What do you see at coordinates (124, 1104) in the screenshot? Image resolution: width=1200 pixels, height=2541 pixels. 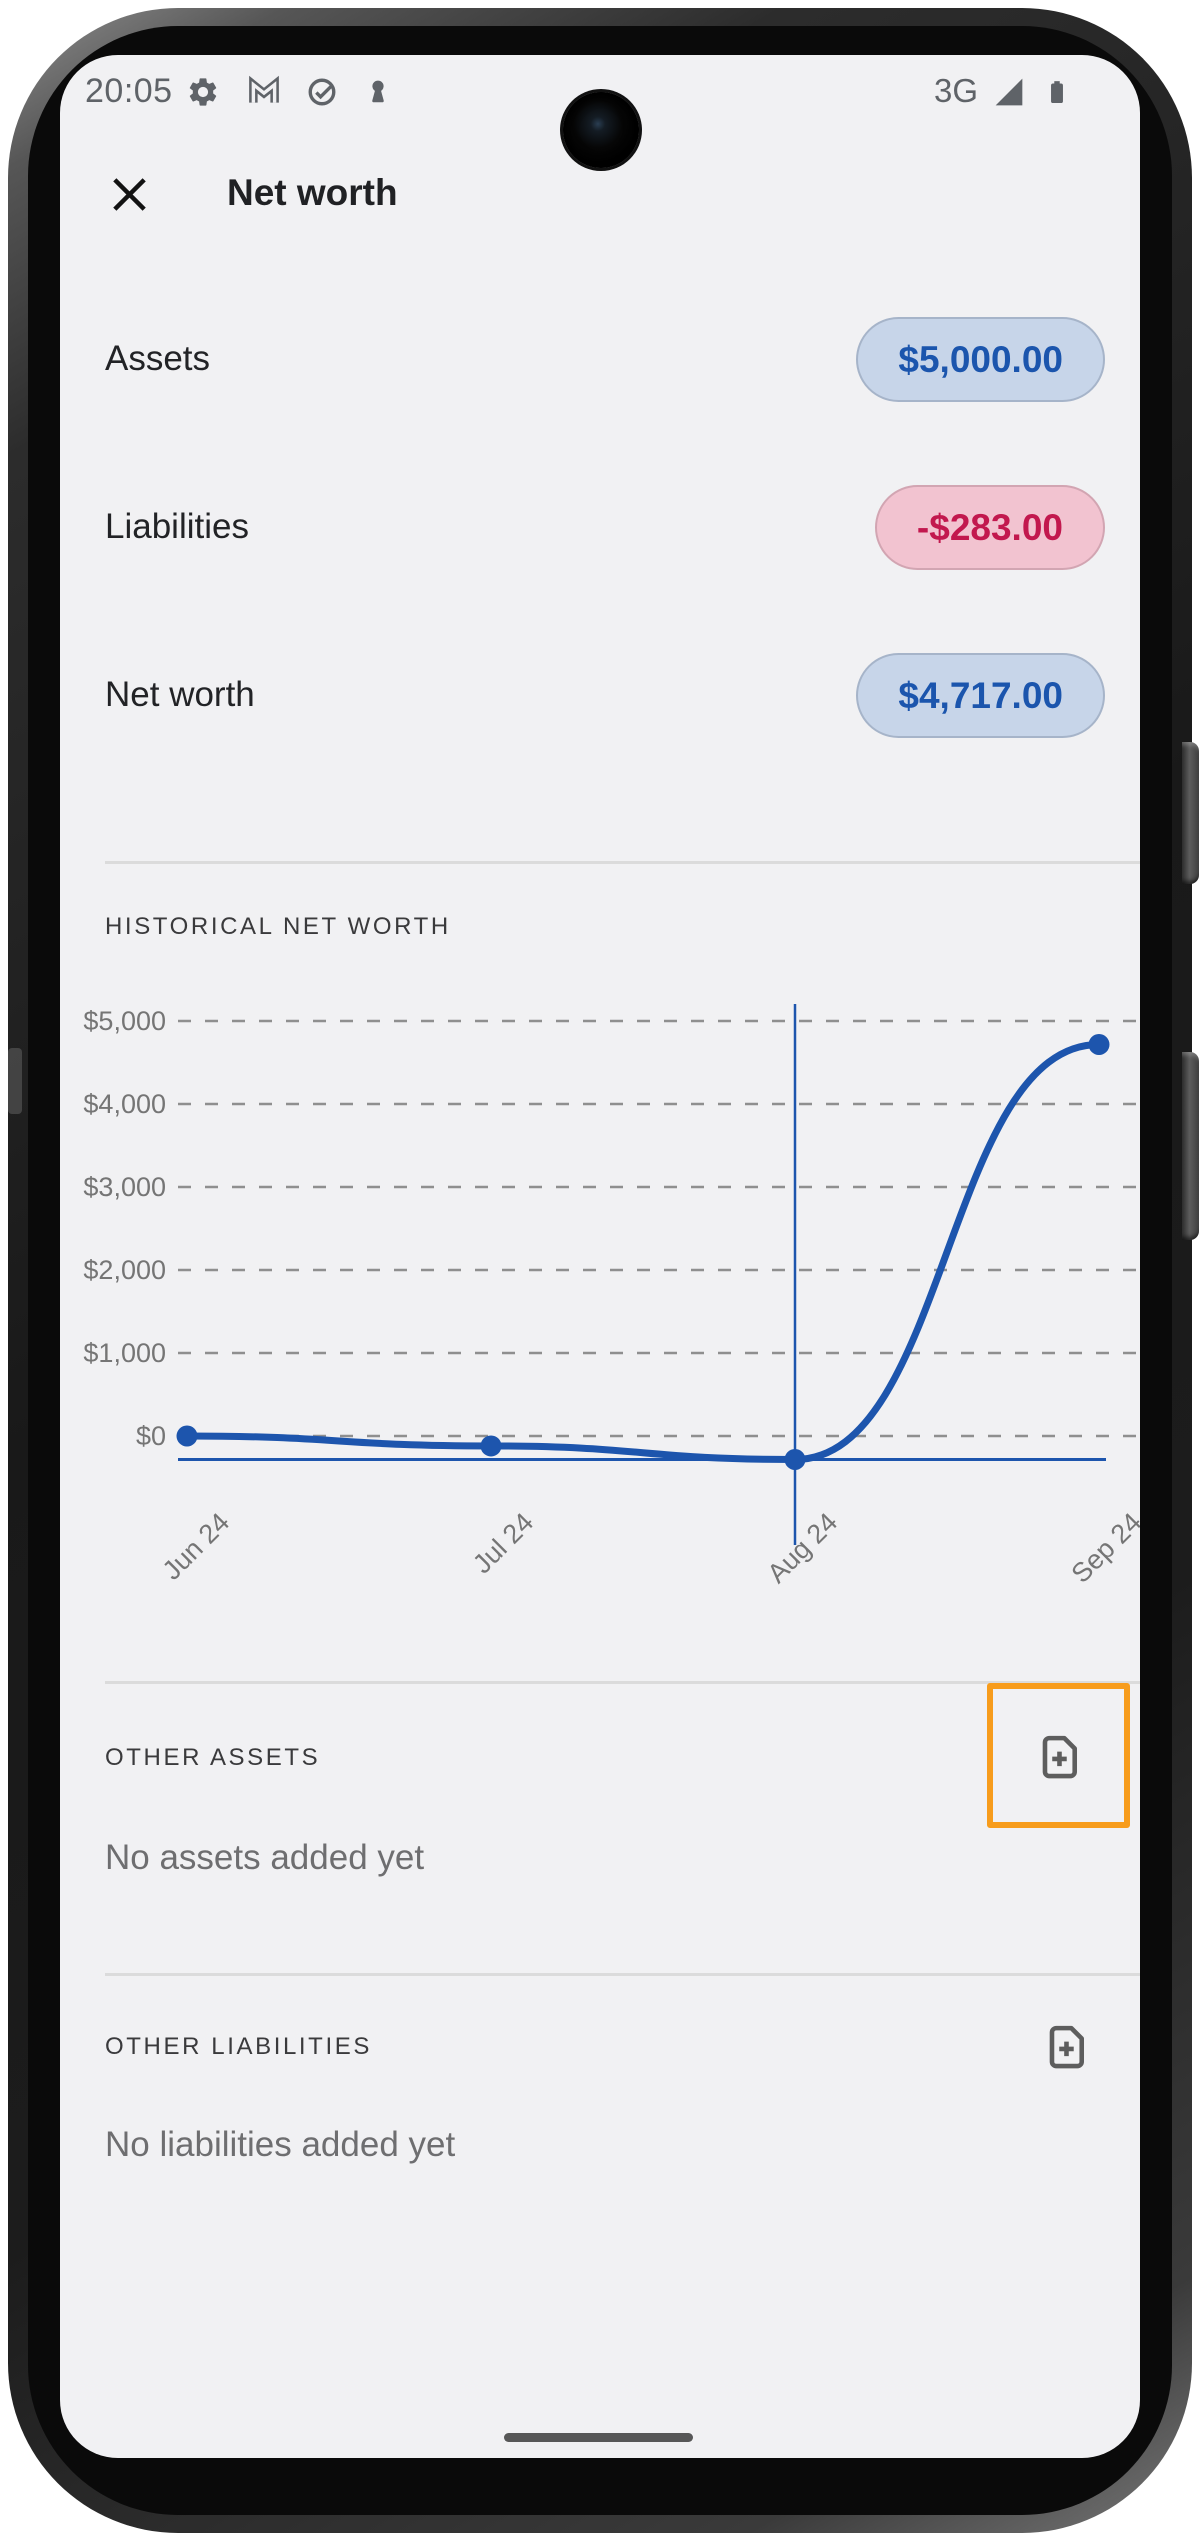 I see `svg-text: $4,000` at bounding box center [124, 1104].